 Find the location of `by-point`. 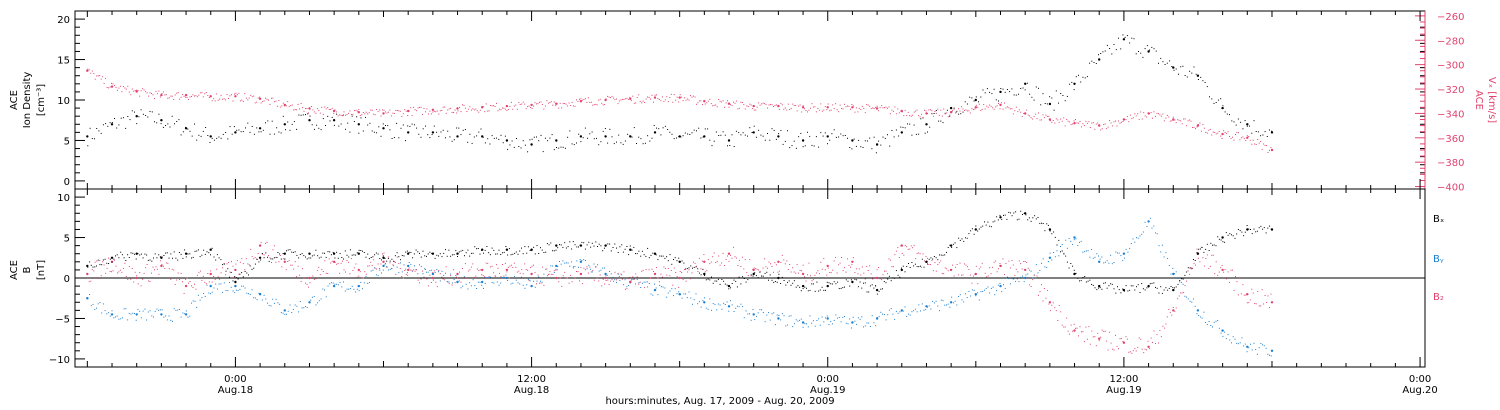

by-point is located at coordinates (1074, 237).